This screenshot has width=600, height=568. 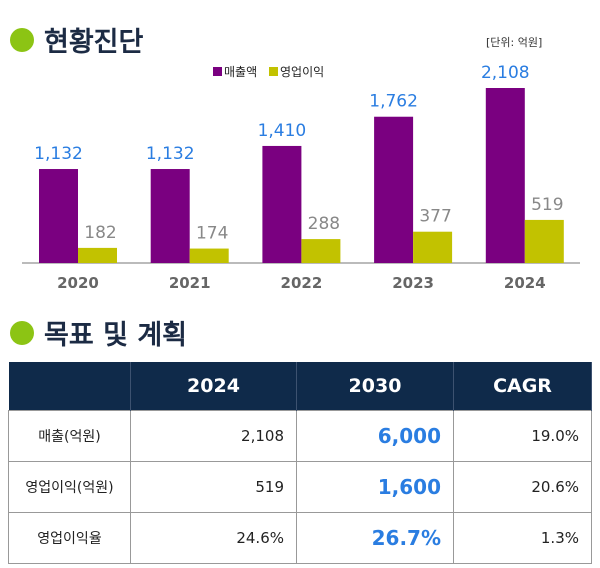 What do you see at coordinates (522, 537) in the screenshot?
I see `cell-cagr: 1.3%` at bounding box center [522, 537].